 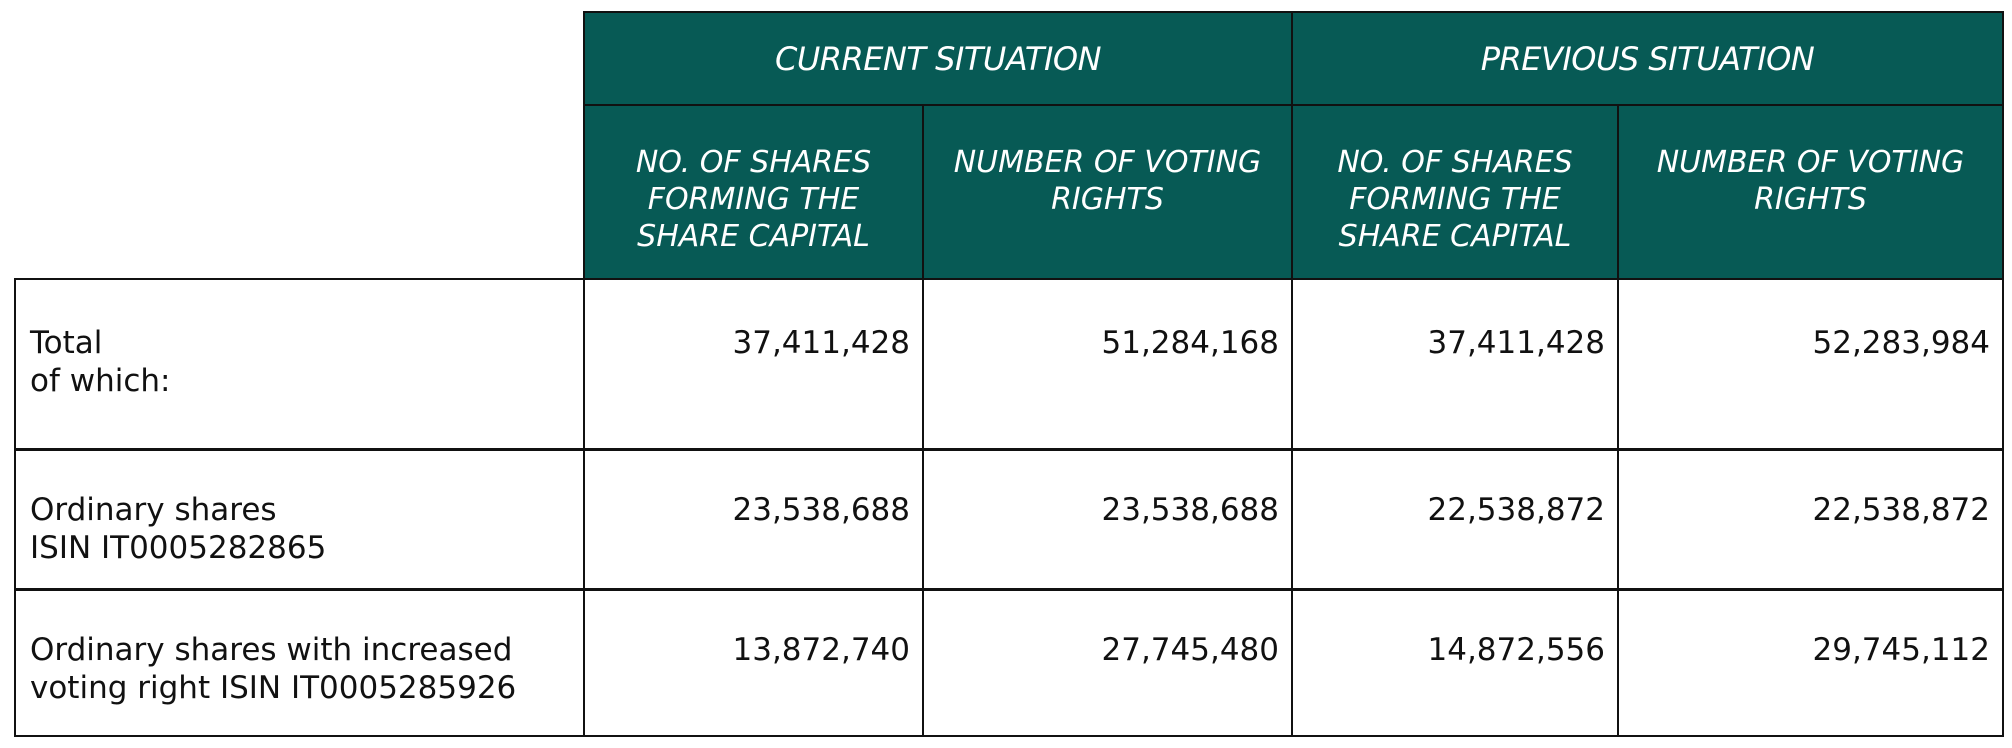 What do you see at coordinates (753, 192) in the screenshot?
I see `header-current-shares: NO. OF SHARES FORMING THE SHARE CAPITAL` at bounding box center [753, 192].